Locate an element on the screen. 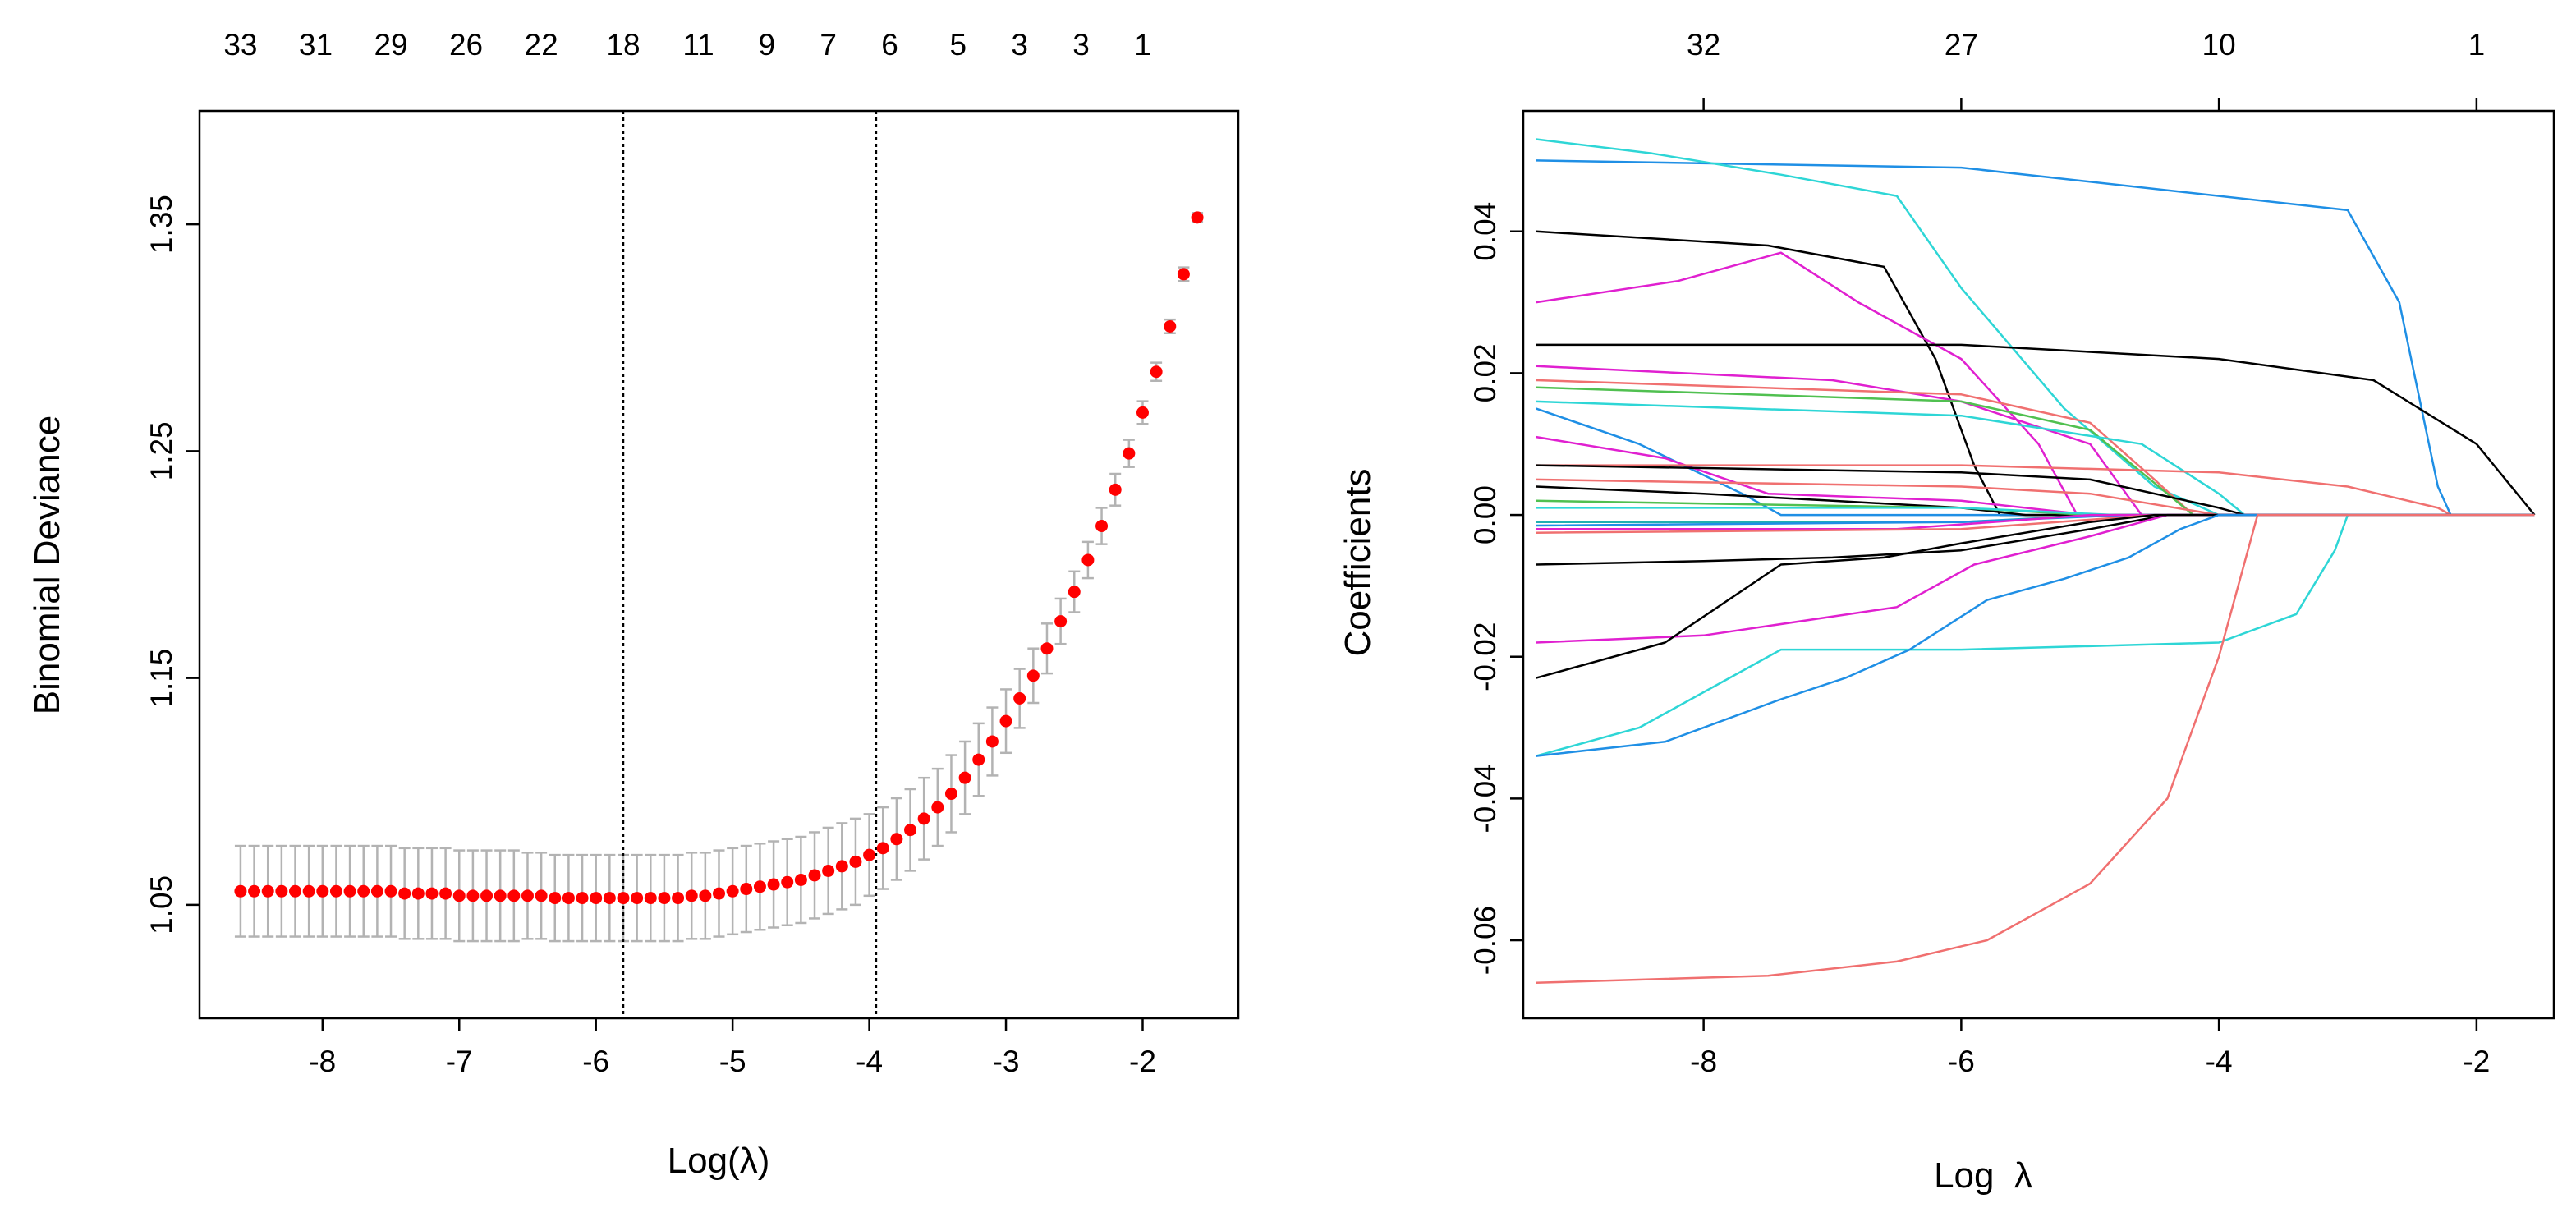 This screenshot has height=1217, width=2576. top-count-label: 33 is located at coordinates (240, 45).